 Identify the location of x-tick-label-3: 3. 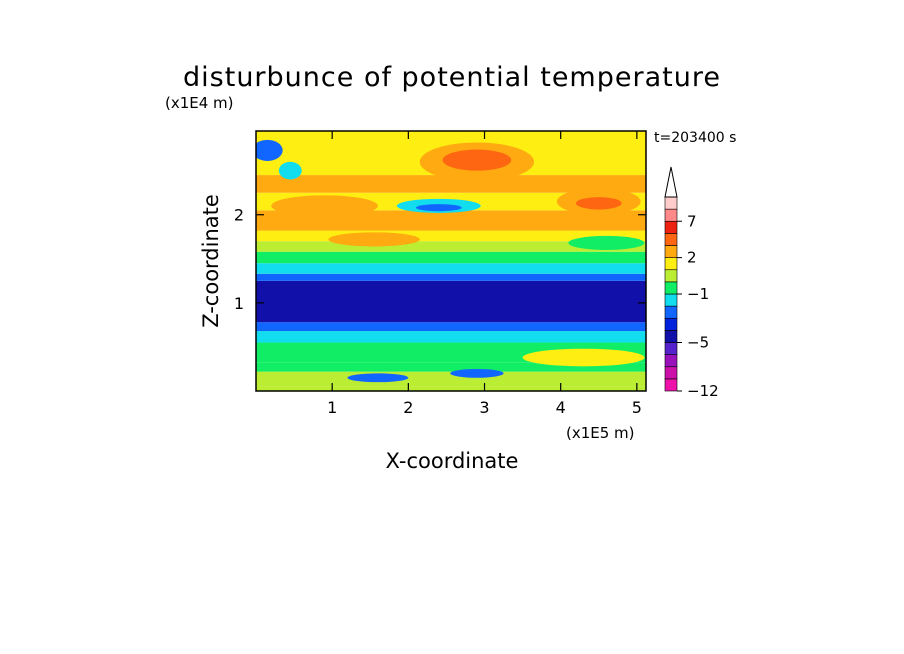
(484, 407).